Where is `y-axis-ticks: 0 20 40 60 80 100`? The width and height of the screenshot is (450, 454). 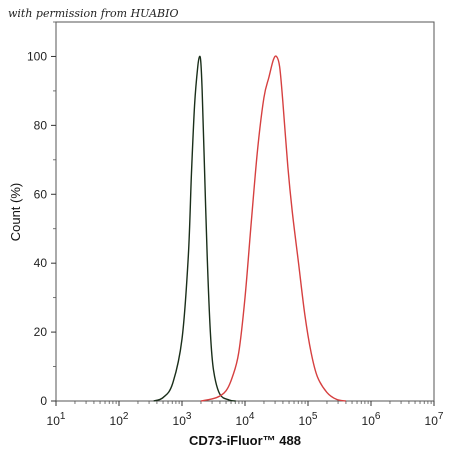
y-axis-ticks: 0 20 40 60 80 100 is located at coordinates (41, 214).